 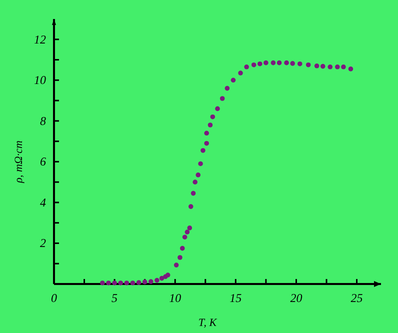 I want to click on y-tick-label: 12, so click(x=40, y=39).